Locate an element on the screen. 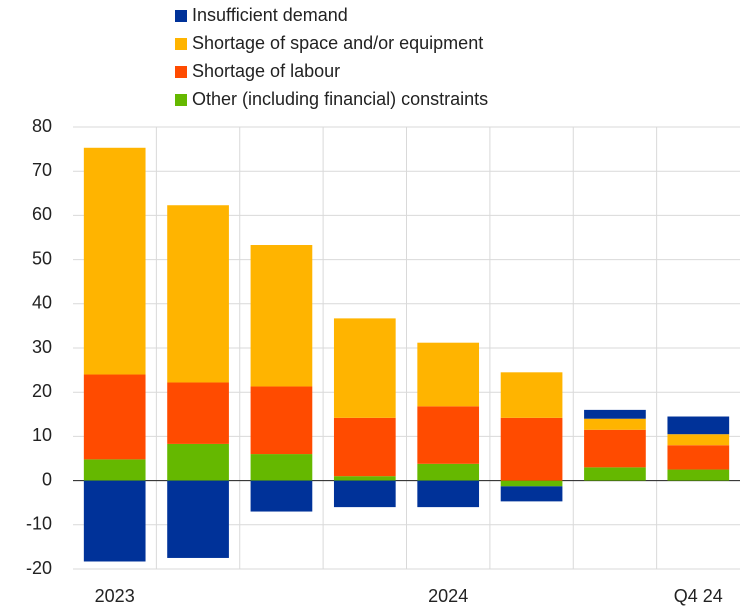 The height and width of the screenshot is (609, 749). y-tick-label: 70 is located at coordinates (42, 170).